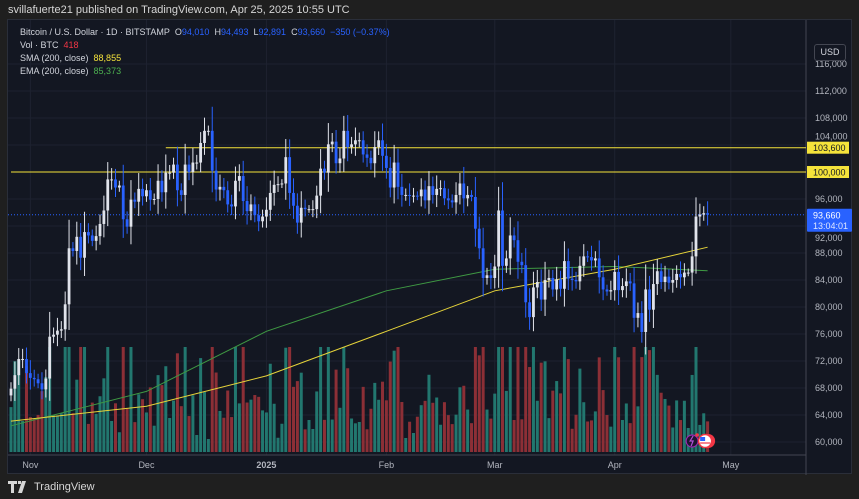 The height and width of the screenshot is (499, 859). I want to click on close-label: C, so click(294, 32).